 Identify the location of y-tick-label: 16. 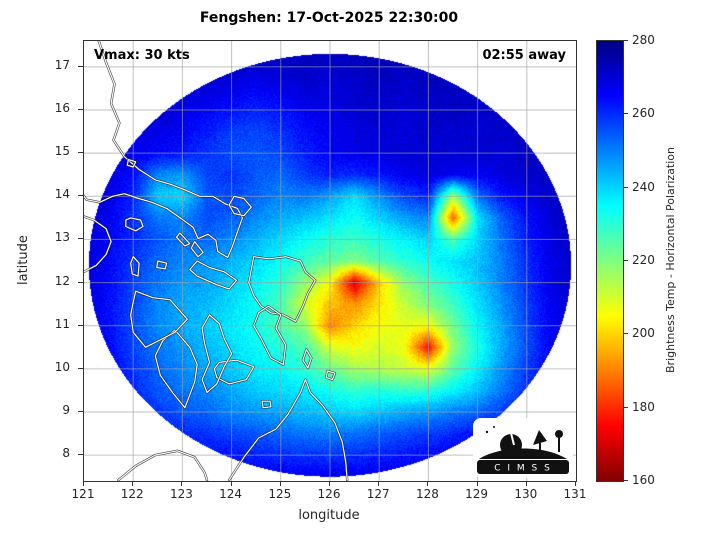
(62, 108).